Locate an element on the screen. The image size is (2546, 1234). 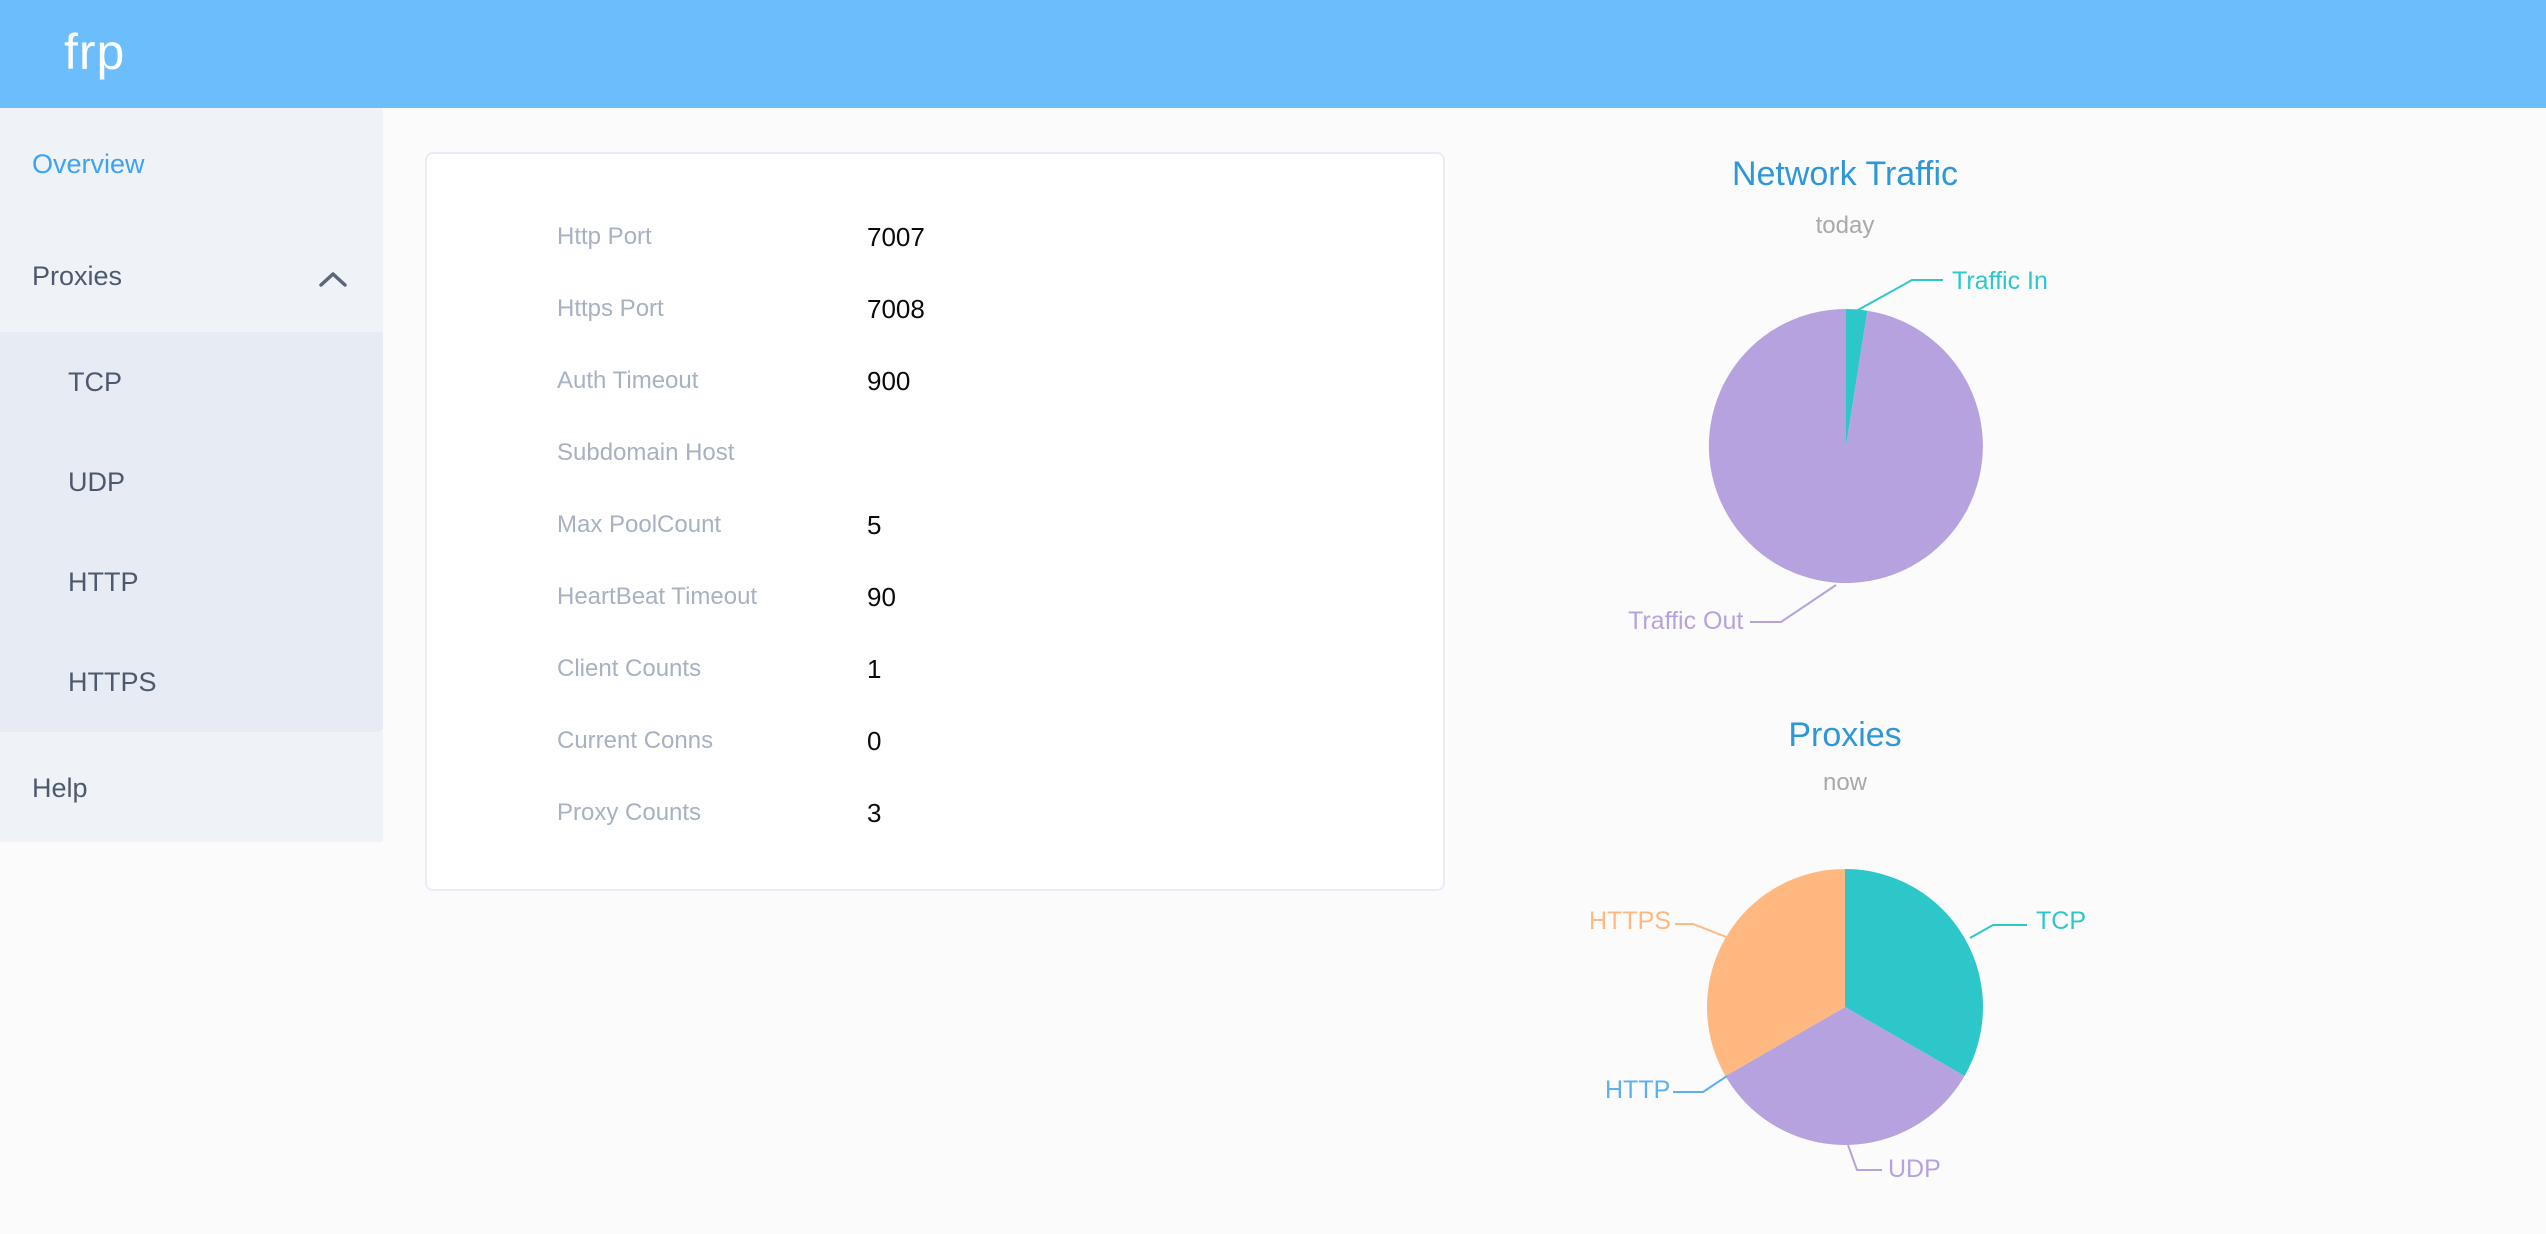
leader-line-udp is located at coordinates (1864, 1157).